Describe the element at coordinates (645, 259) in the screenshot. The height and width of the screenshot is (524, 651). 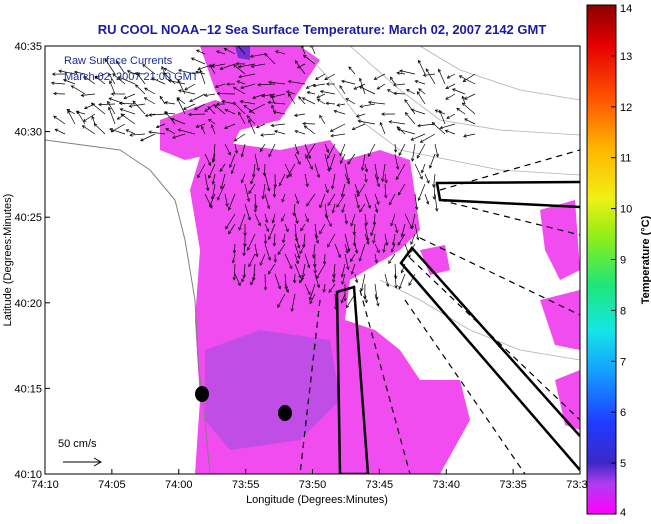
I see `colorbar-label: Temperature (°C)` at that location.